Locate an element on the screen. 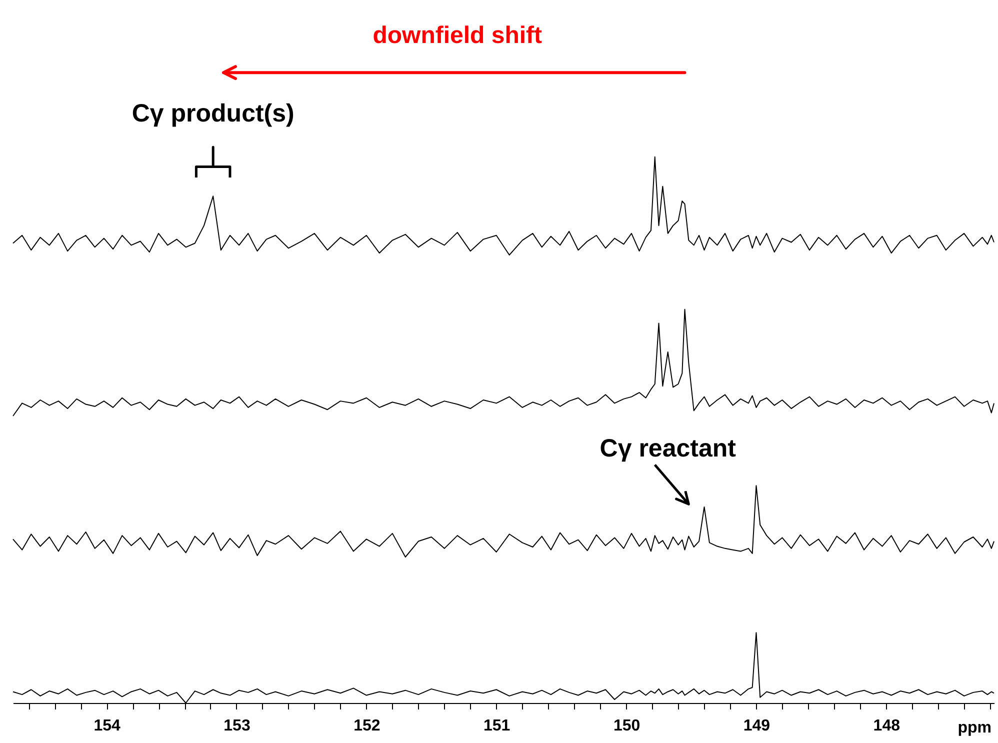  x-tick-label: 150 is located at coordinates (626, 726).